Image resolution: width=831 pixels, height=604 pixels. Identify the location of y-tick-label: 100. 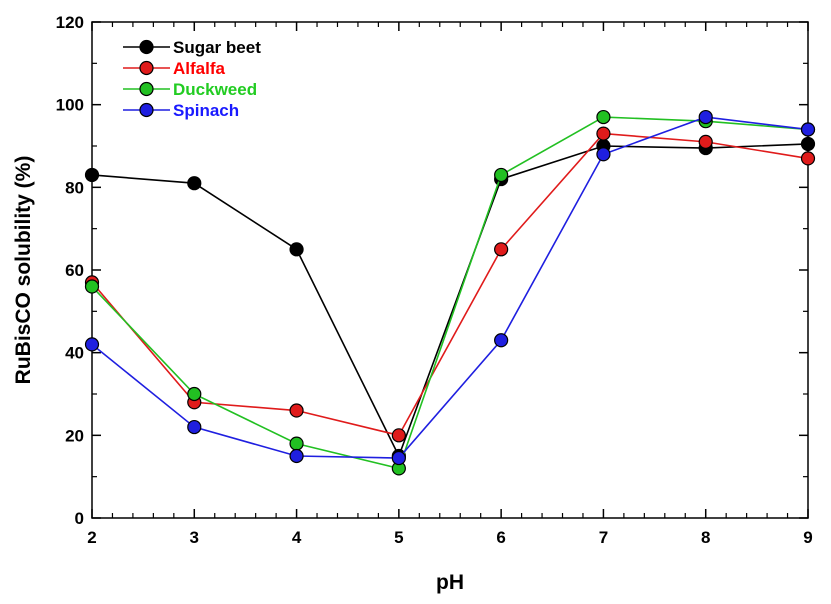
(70, 105).